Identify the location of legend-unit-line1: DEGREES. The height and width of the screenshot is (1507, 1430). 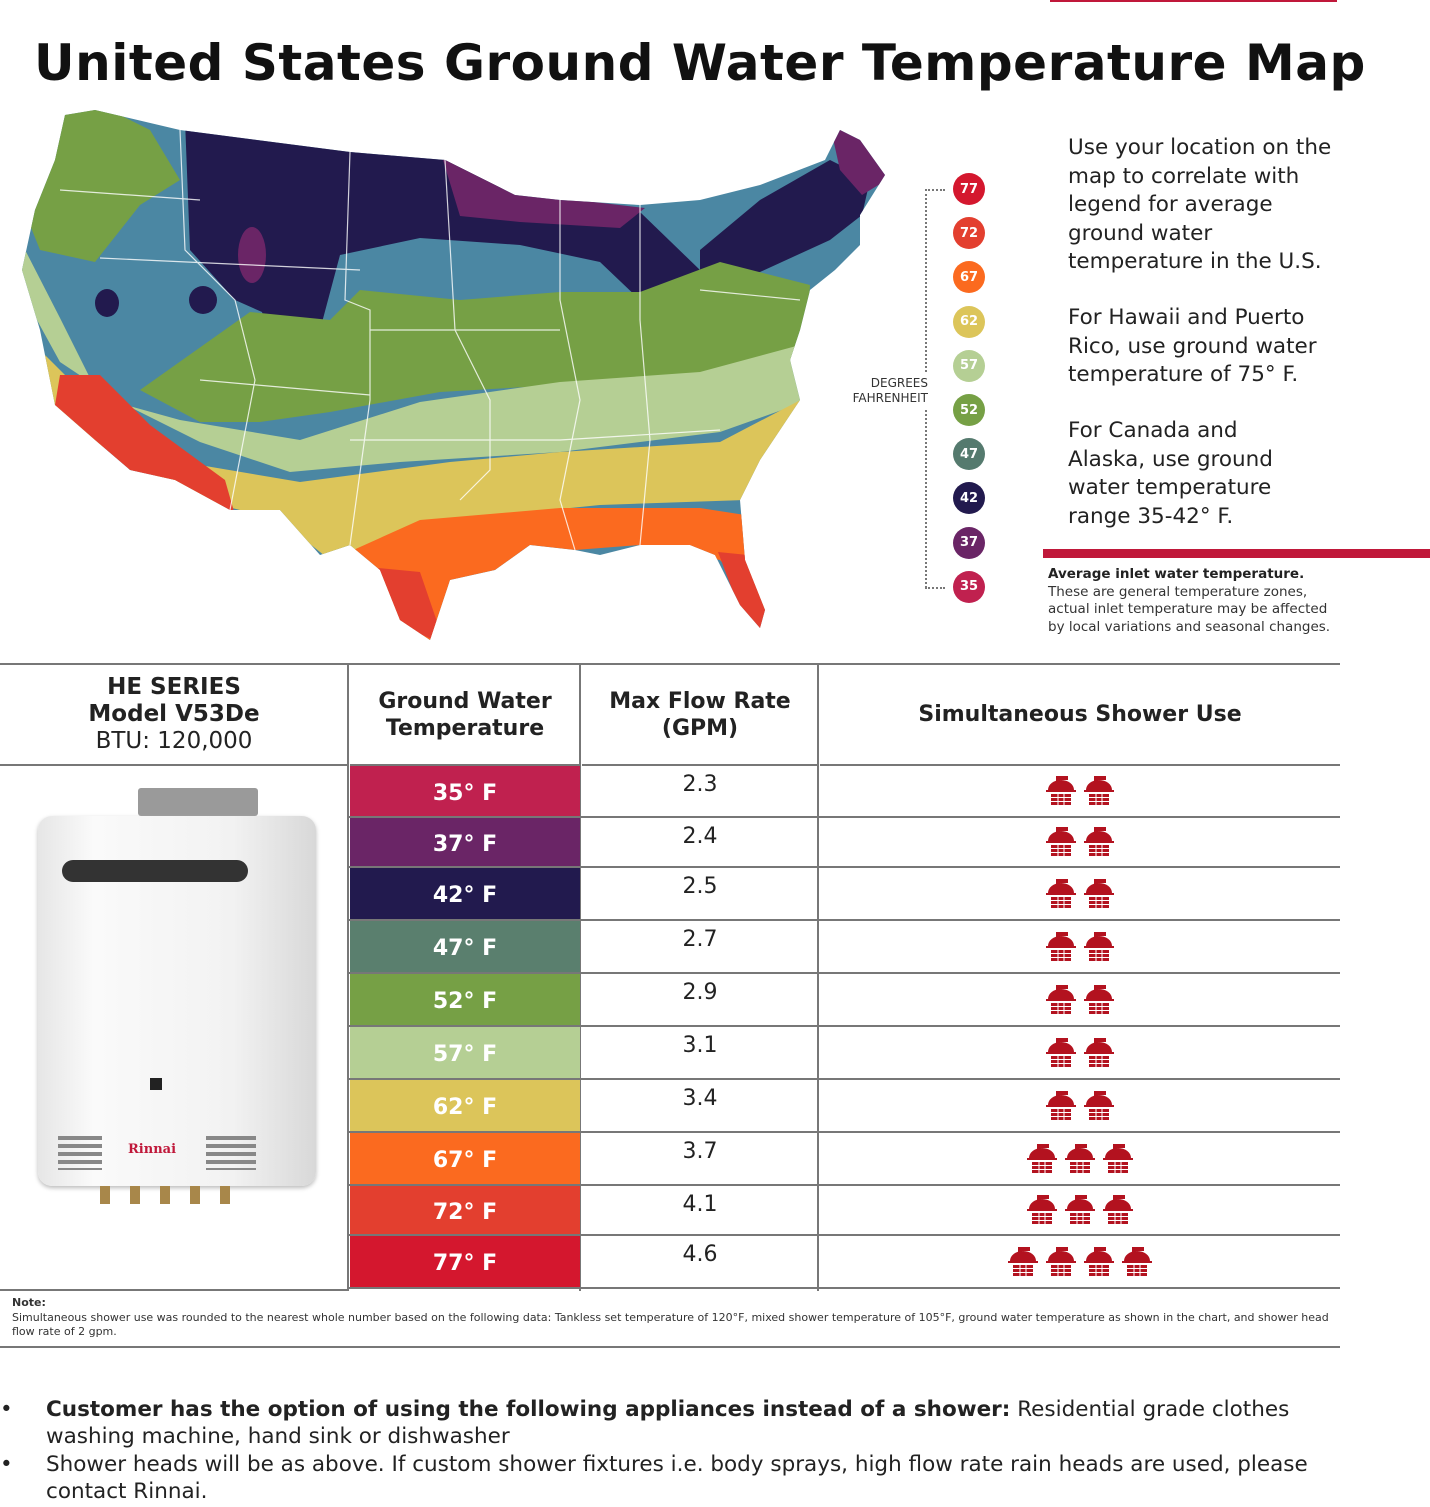
(899, 383).